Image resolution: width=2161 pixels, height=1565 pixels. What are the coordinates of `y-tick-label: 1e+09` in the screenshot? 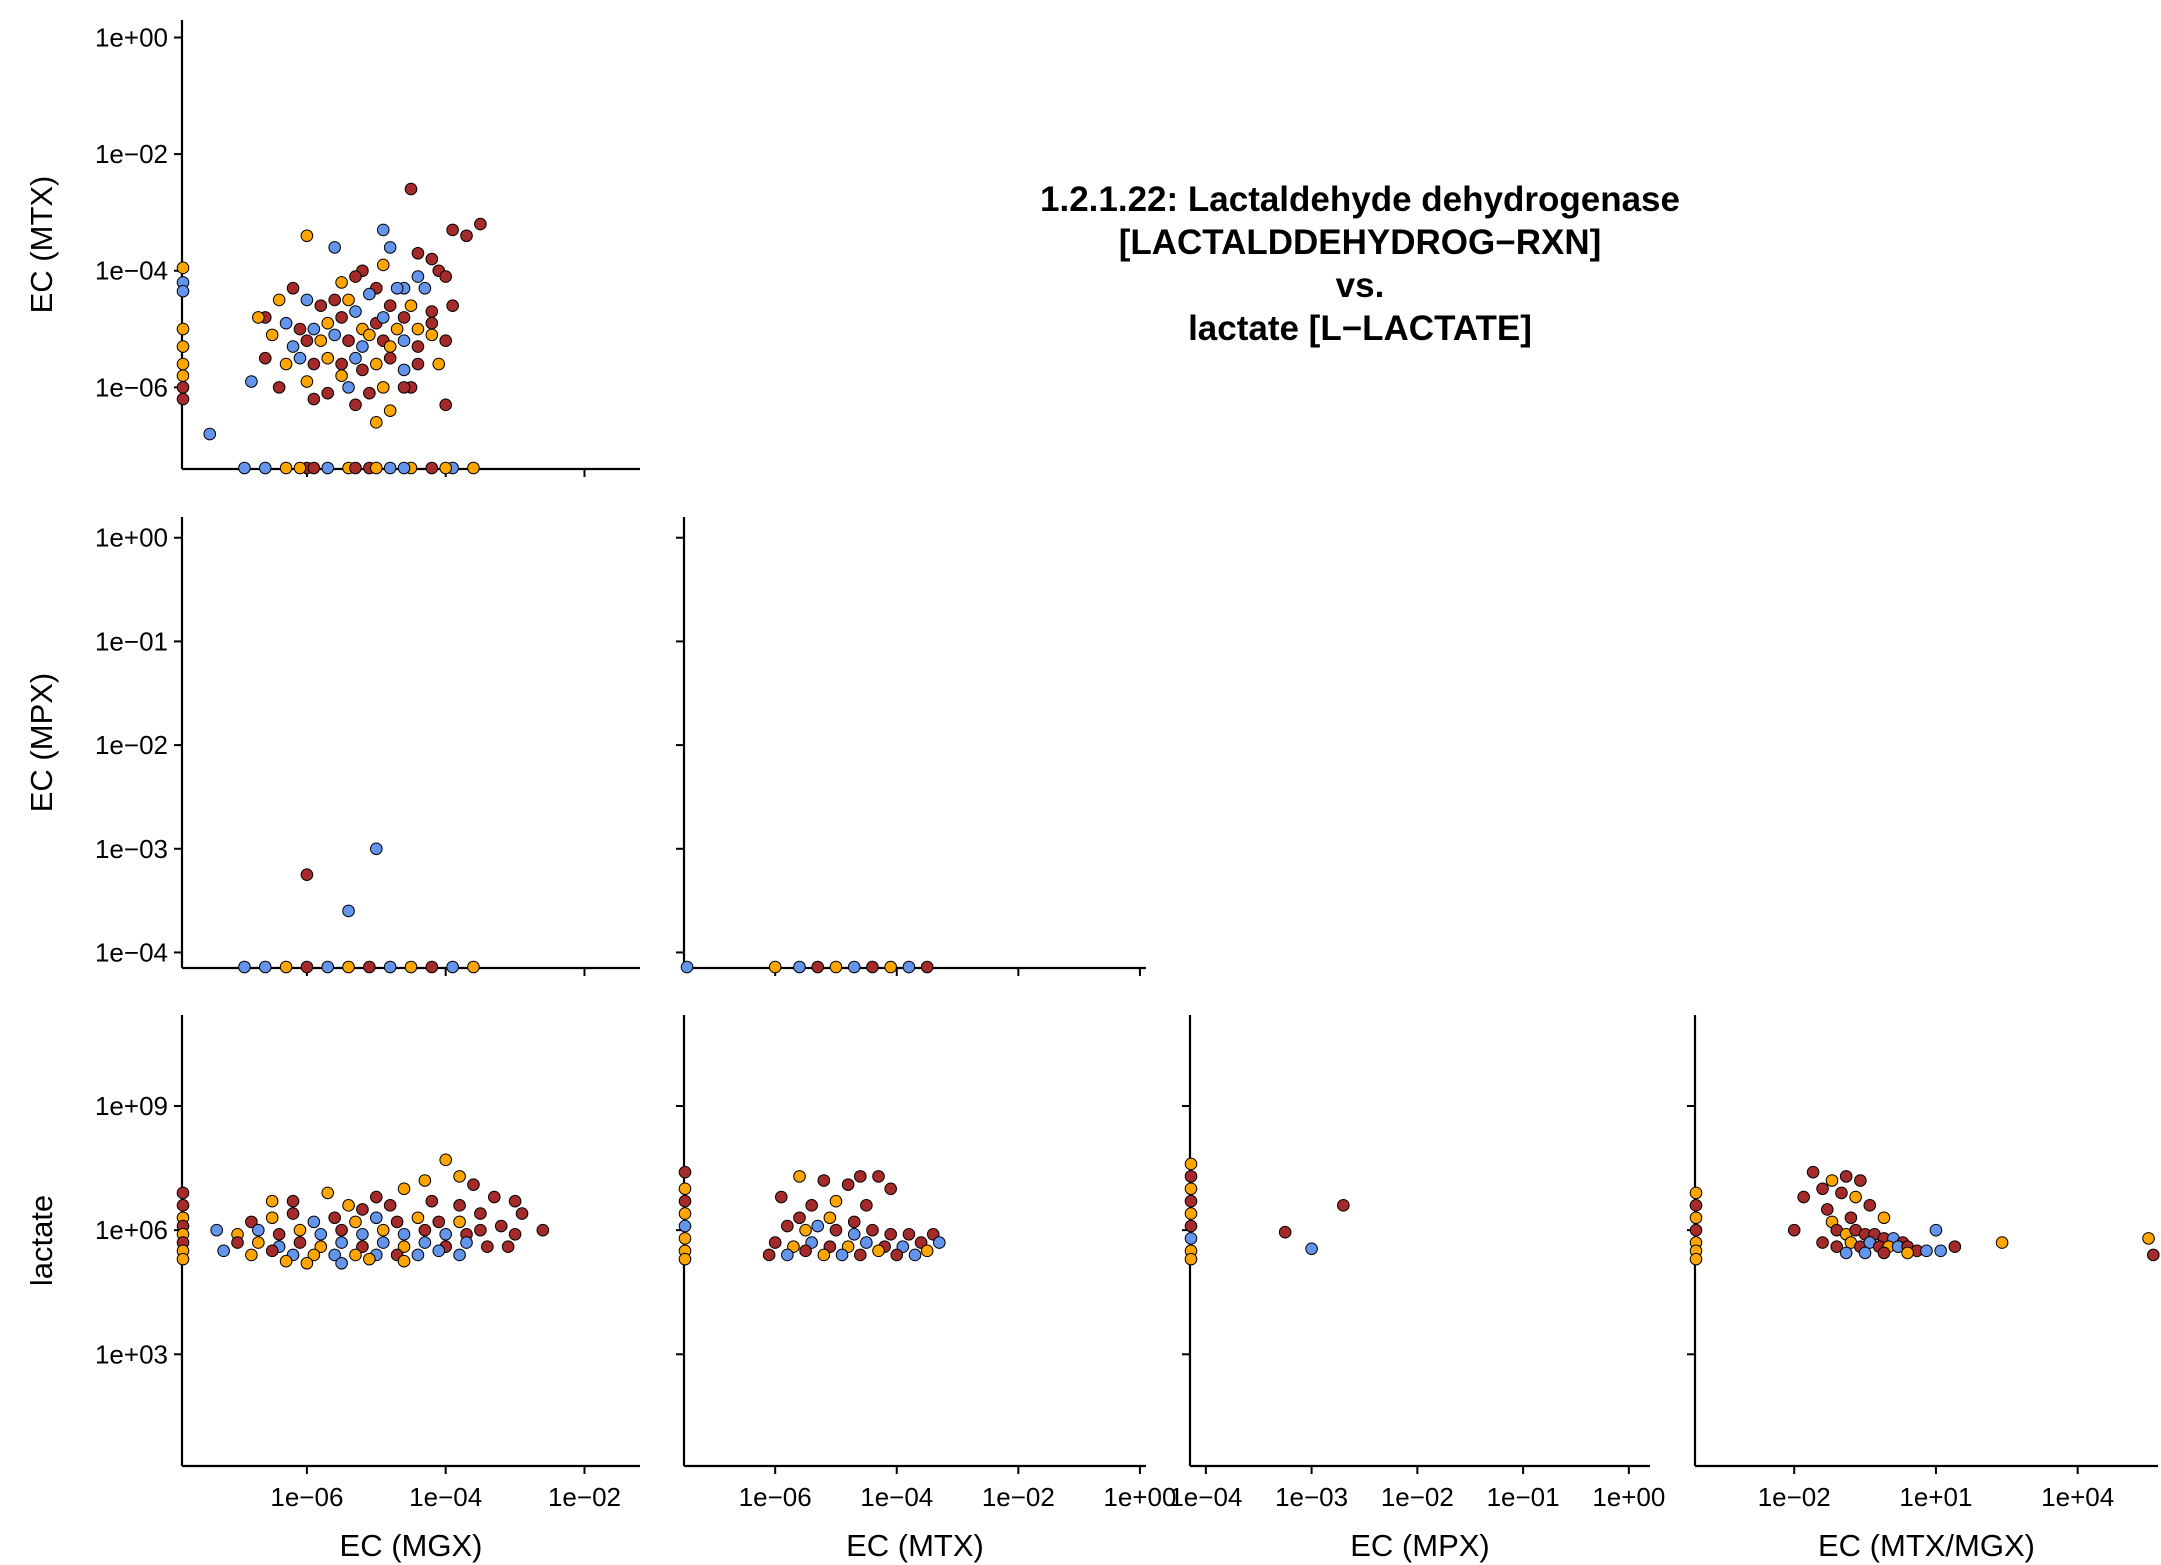 It's located at (131, 1106).